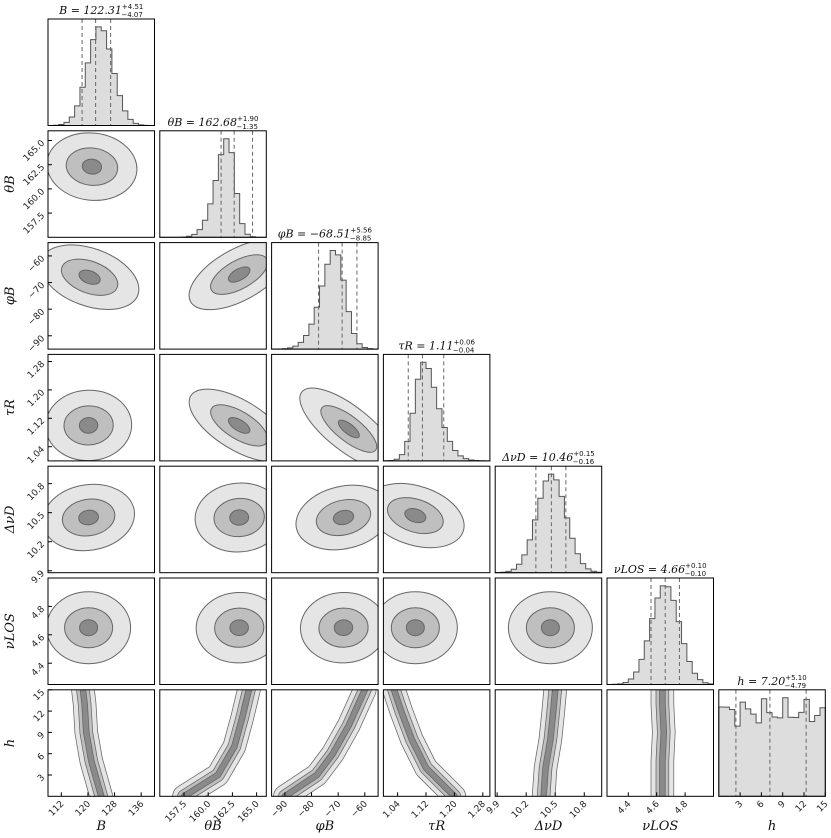 The image size is (831, 838). I want to click on contour-panel-B-thetaB, so click(101, 184).